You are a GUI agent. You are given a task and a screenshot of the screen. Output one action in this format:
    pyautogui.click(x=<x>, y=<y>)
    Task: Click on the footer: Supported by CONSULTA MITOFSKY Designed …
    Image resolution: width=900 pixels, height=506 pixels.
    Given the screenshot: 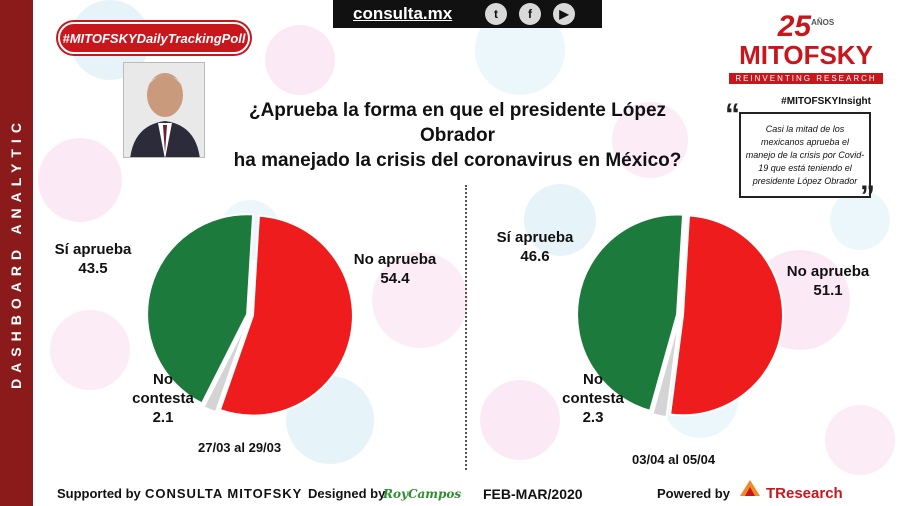 What is the action you would take?
    pyautogui.click(x=466, y=493)
    